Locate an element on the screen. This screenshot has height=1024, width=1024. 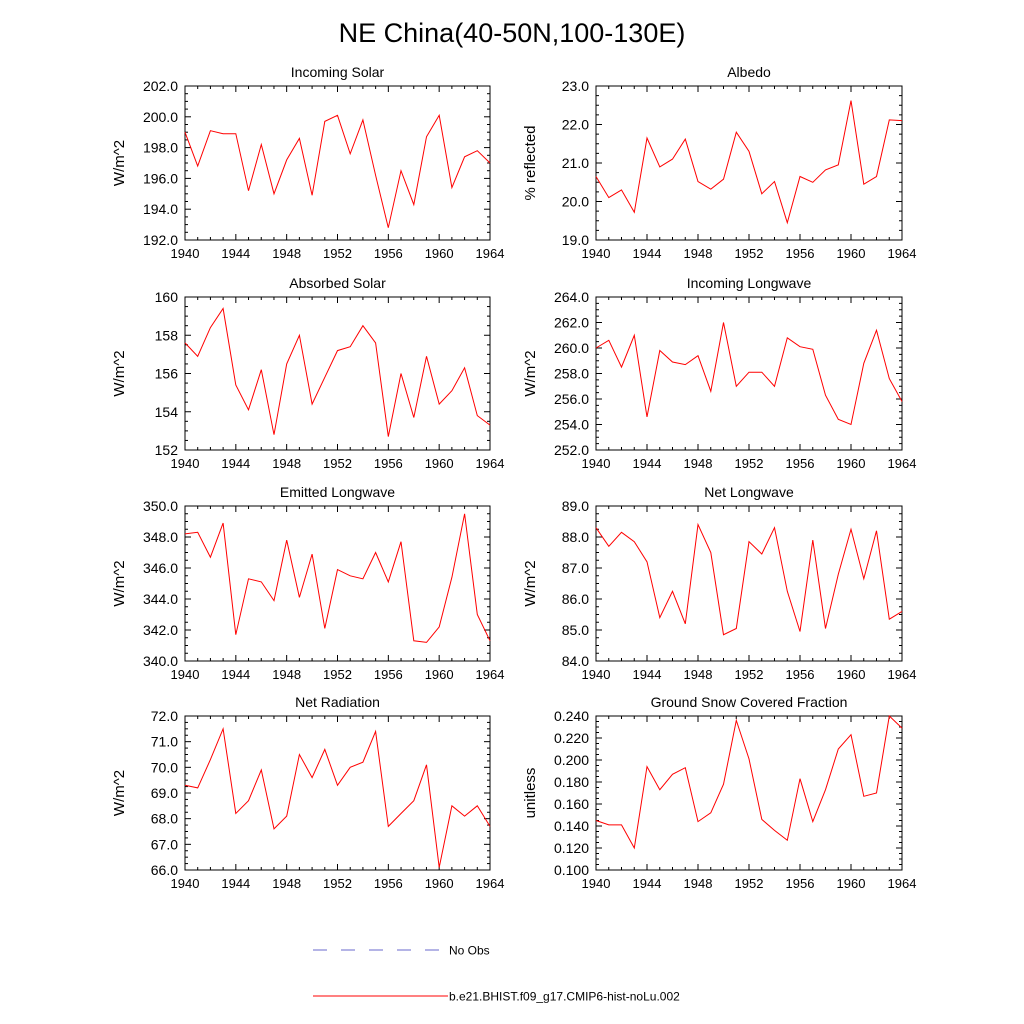
y-tick-label: 0.180 is located at coordinates (571, 782).